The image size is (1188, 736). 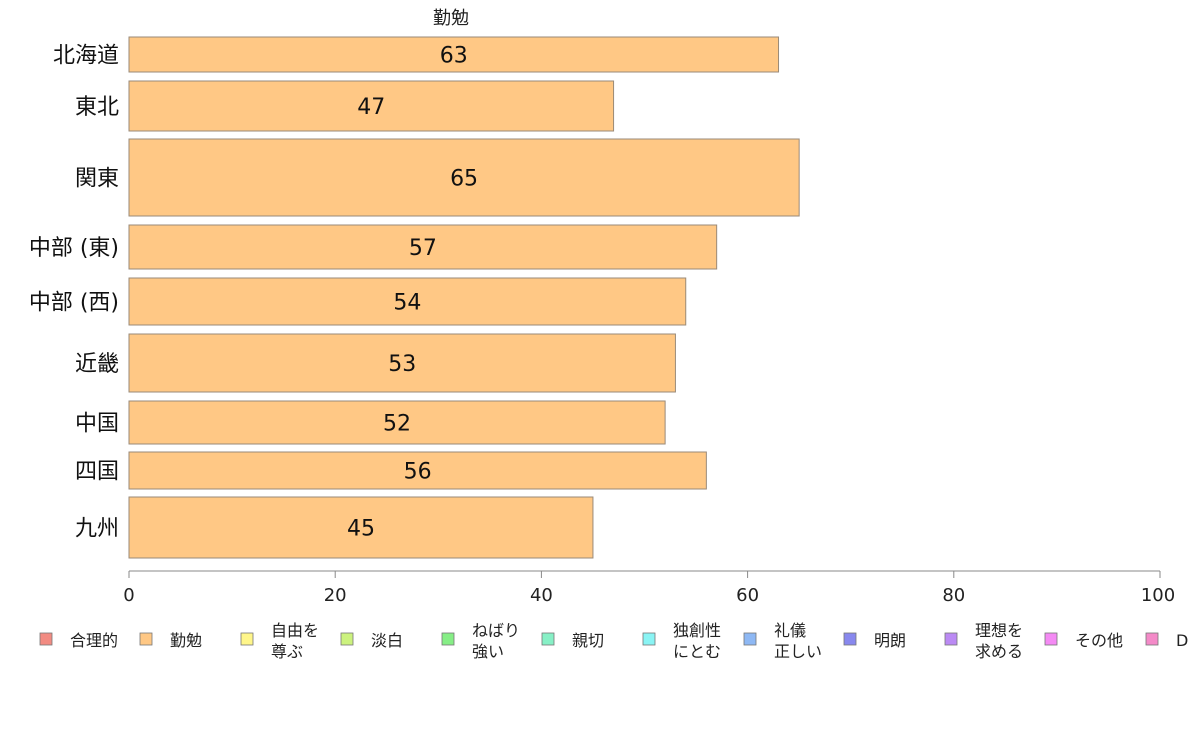 I want to click on bar-value-label: 53, so click(x=402, y=364).